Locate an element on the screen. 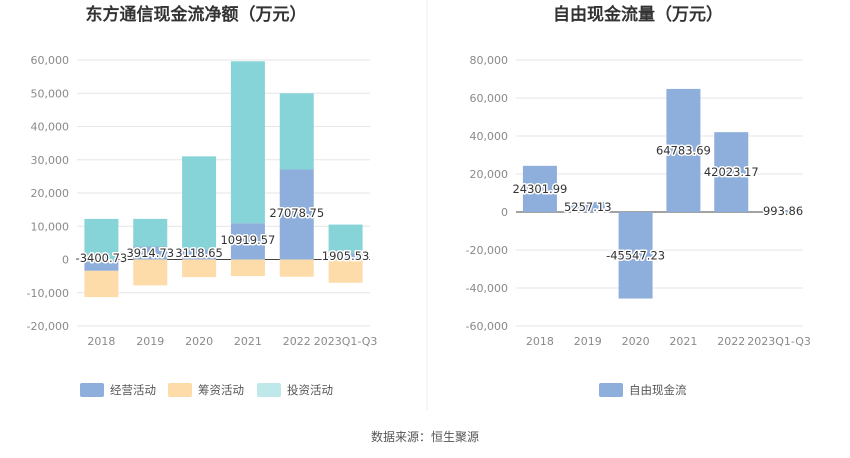 This screenshot has width=850, height=458. legend-item-financing: 筹资活动 is located at coordinates (206, 390).